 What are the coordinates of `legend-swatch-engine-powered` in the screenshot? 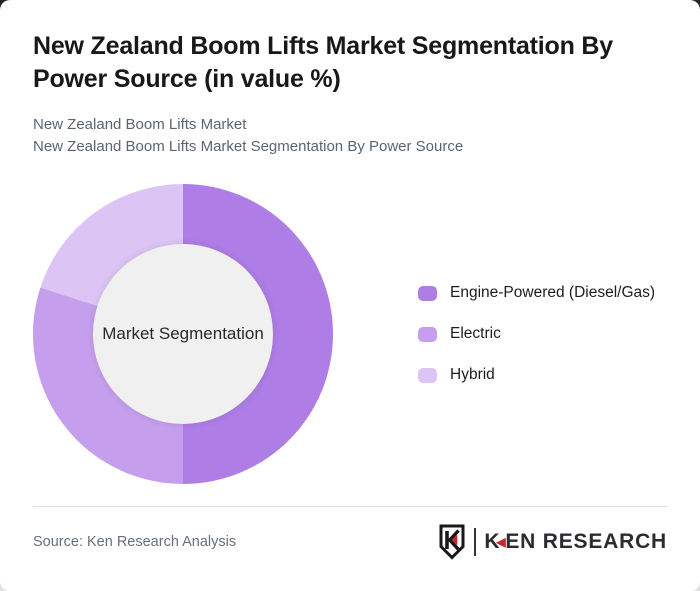 It's located at (427, 293).